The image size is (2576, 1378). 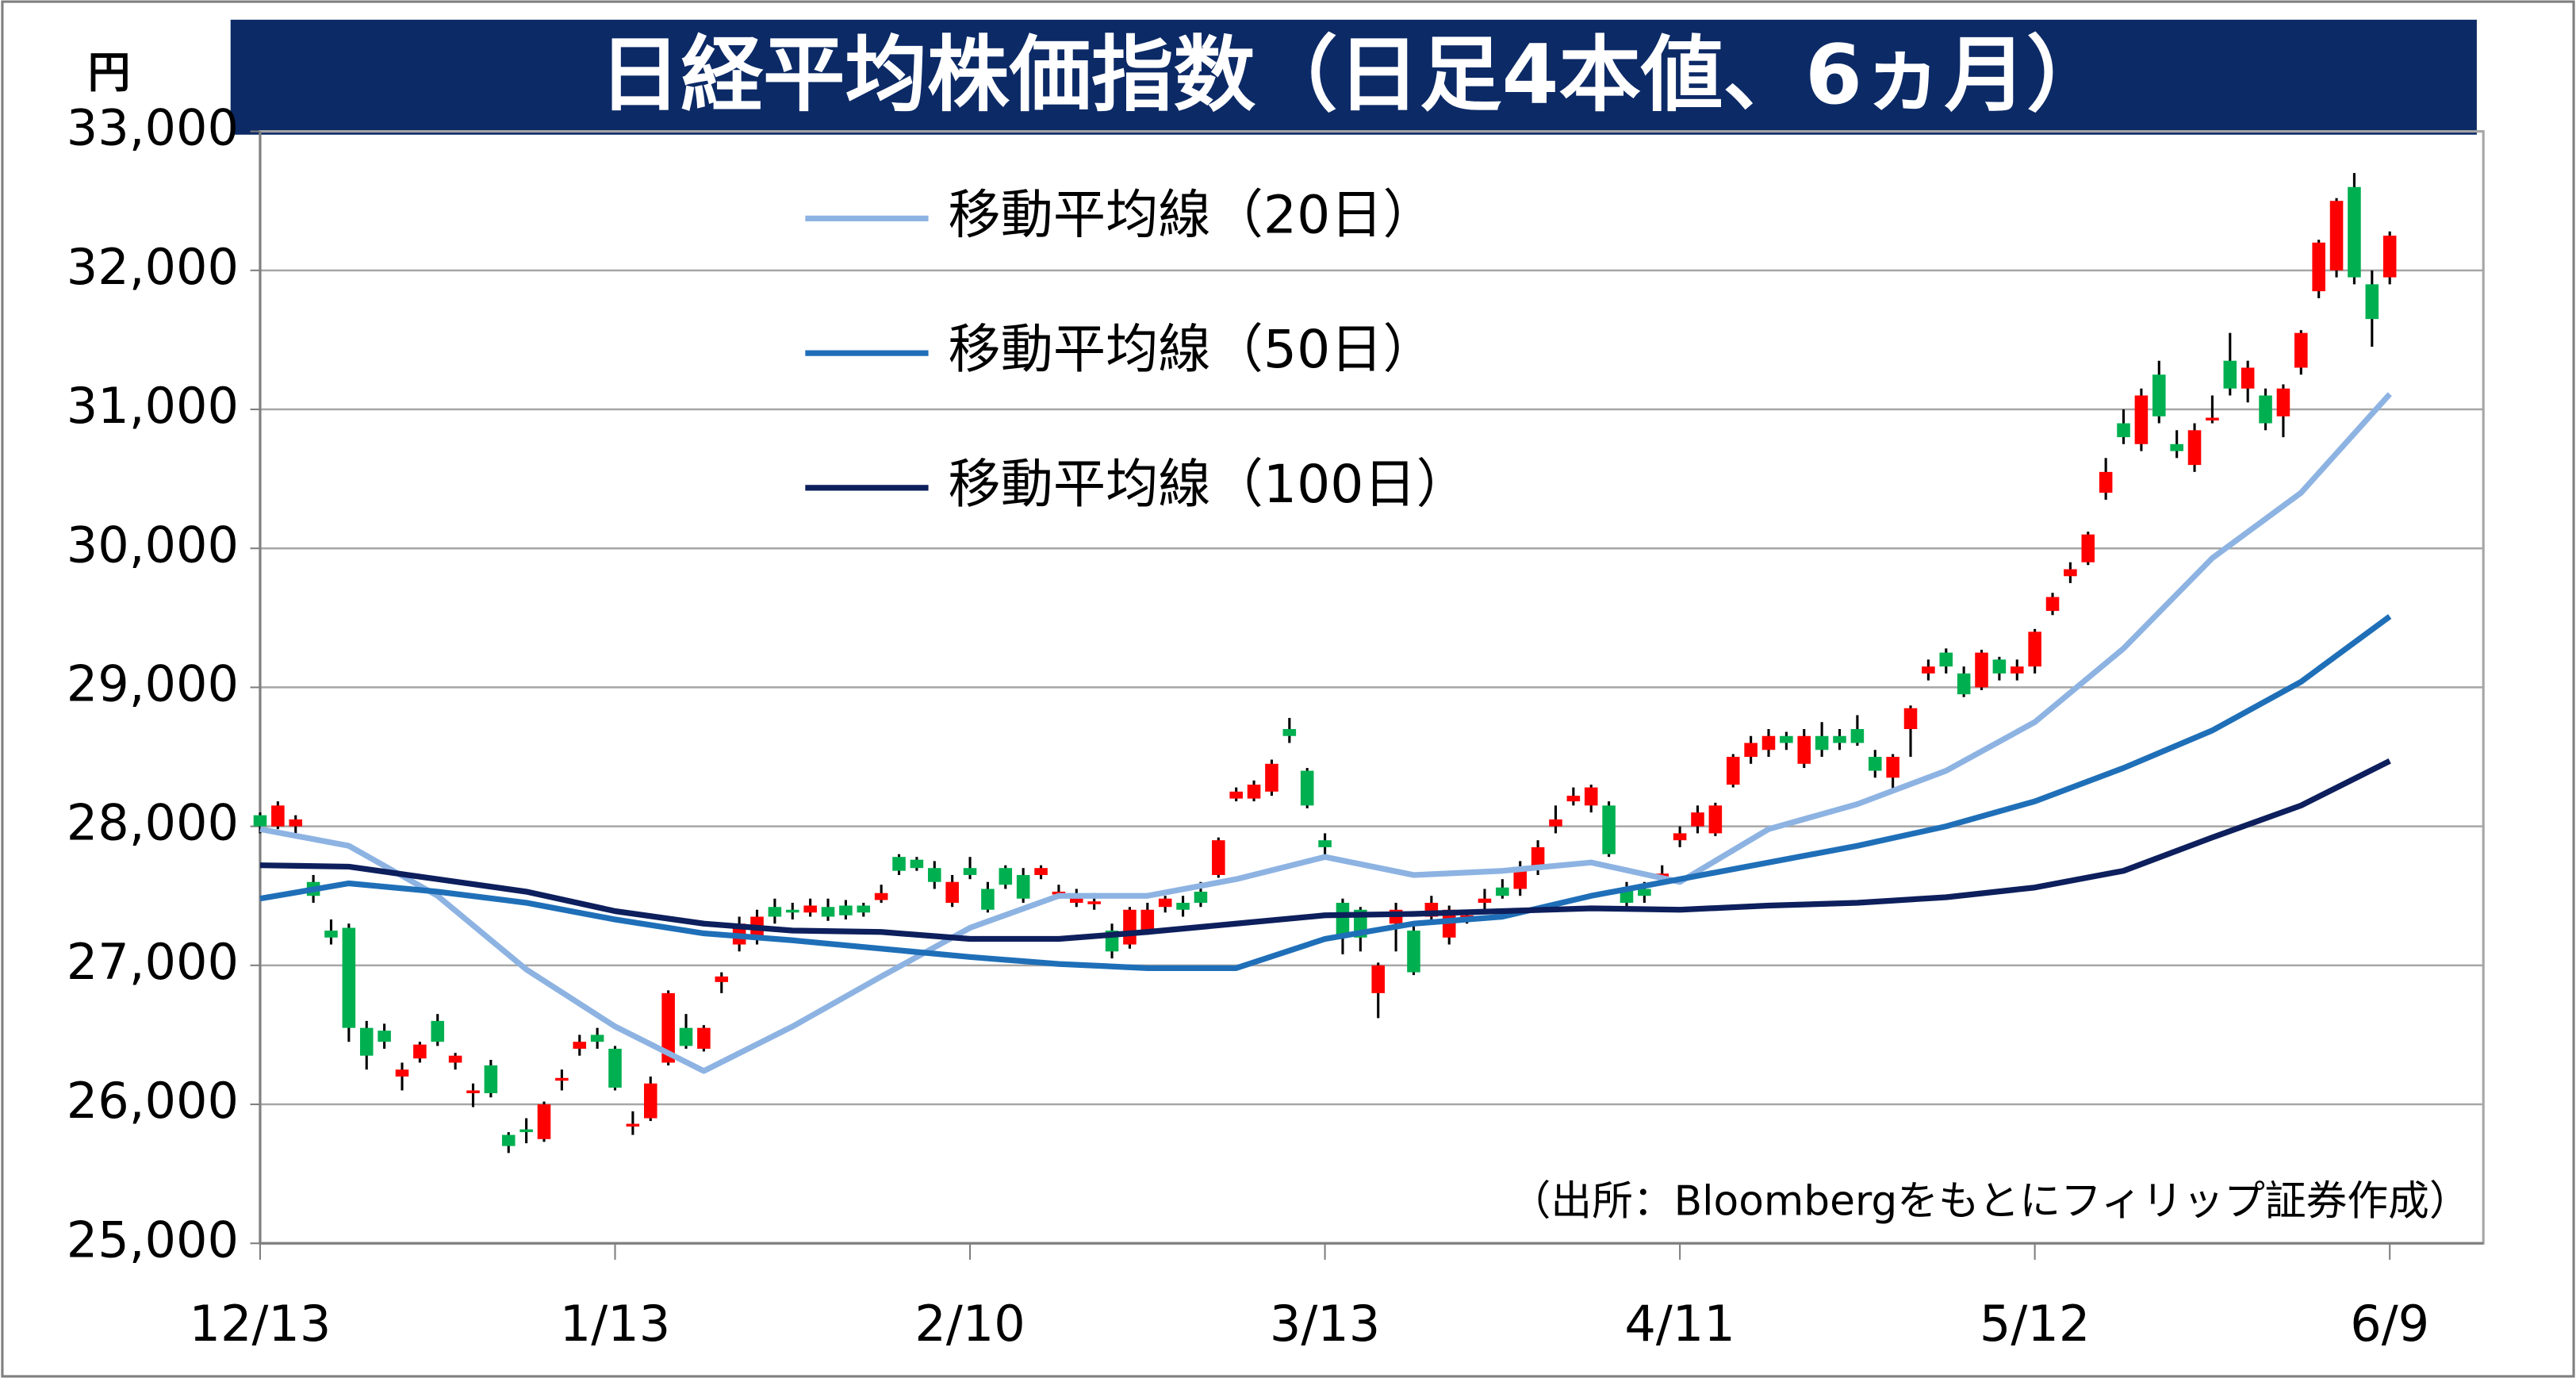 I want to click on legend-label: 移動平均線（100日）, so click(x=1208, y=484).